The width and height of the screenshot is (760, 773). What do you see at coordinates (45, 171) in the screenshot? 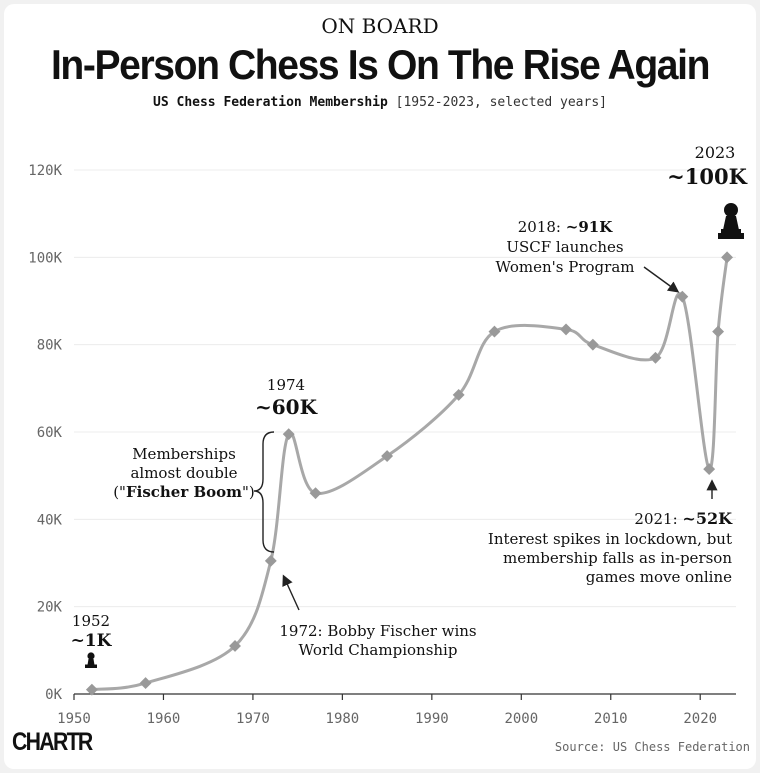
I see `y-tick-label: 120K` at bounding box center [45, 171].